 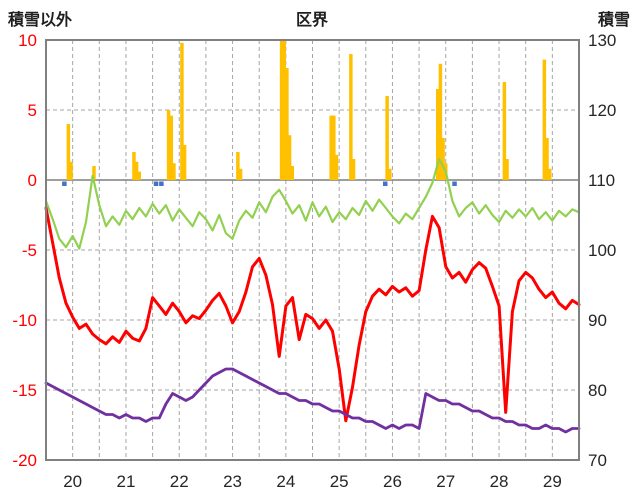 I want to click on left-axis-tick-label: 5, so click(x=32, y=110).